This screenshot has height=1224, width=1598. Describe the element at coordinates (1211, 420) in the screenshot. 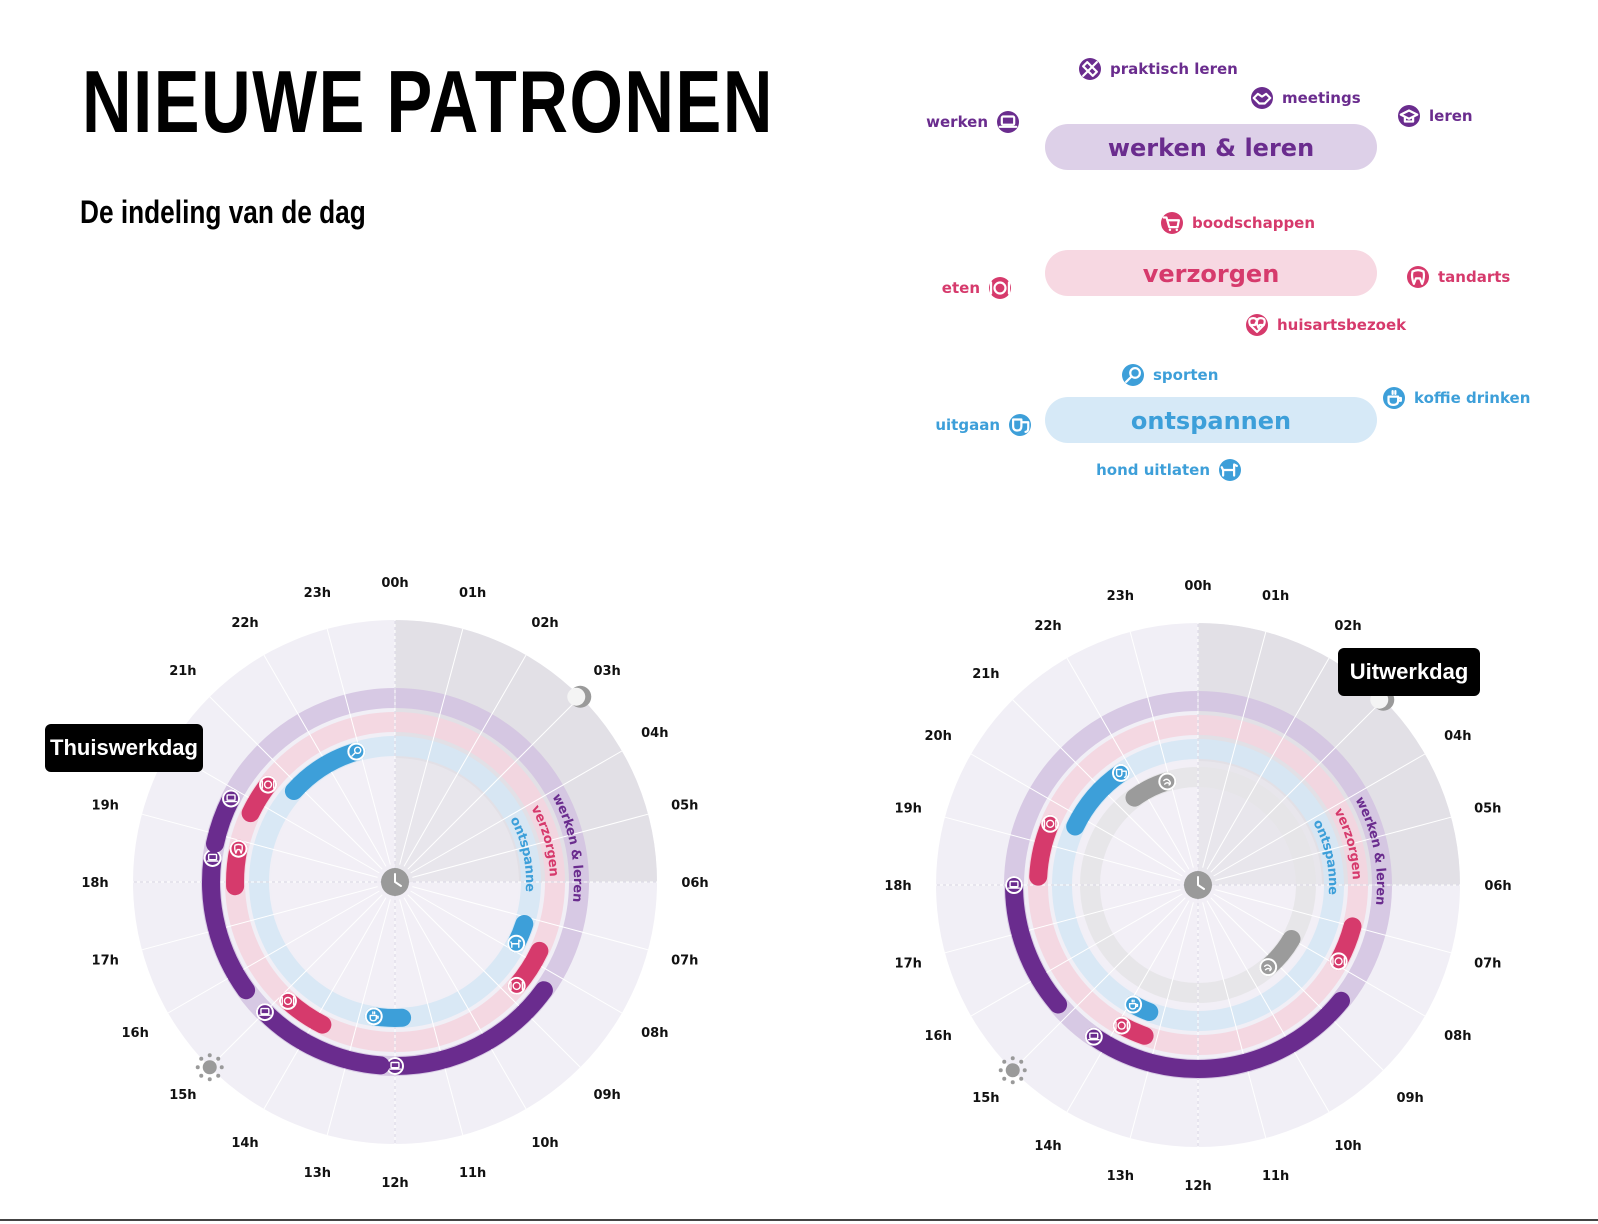

I see `legend-pill-ont` at that location.